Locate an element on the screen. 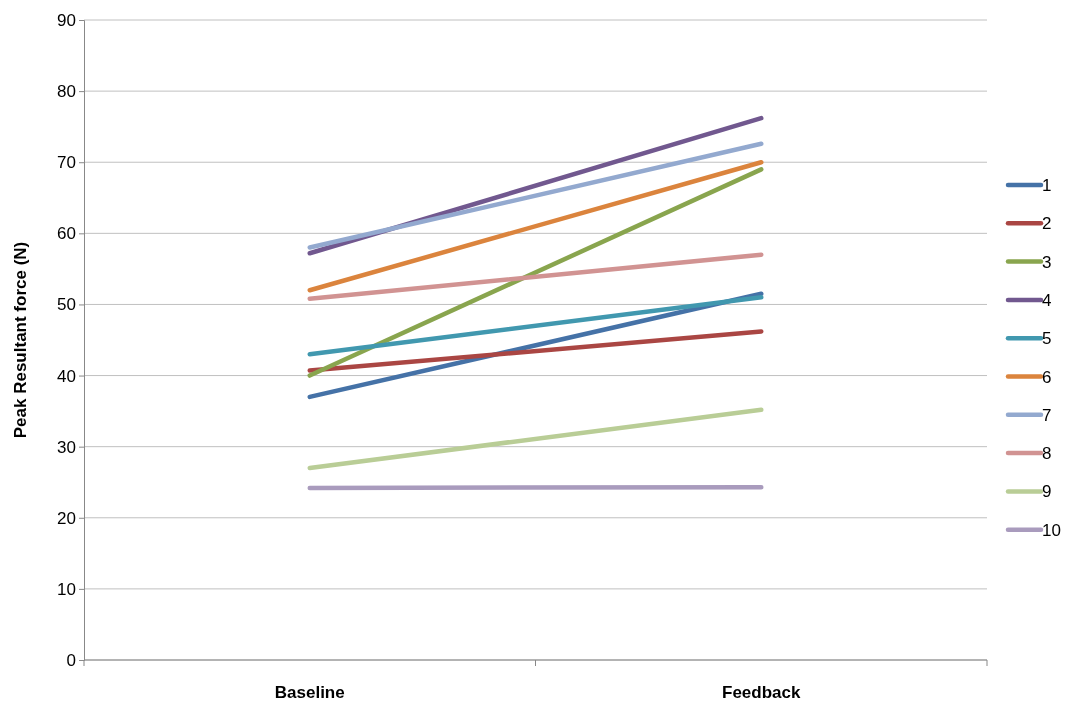 The image size is (1075, 706). y-tick-label: 60 is located at coordinates (66, 234).